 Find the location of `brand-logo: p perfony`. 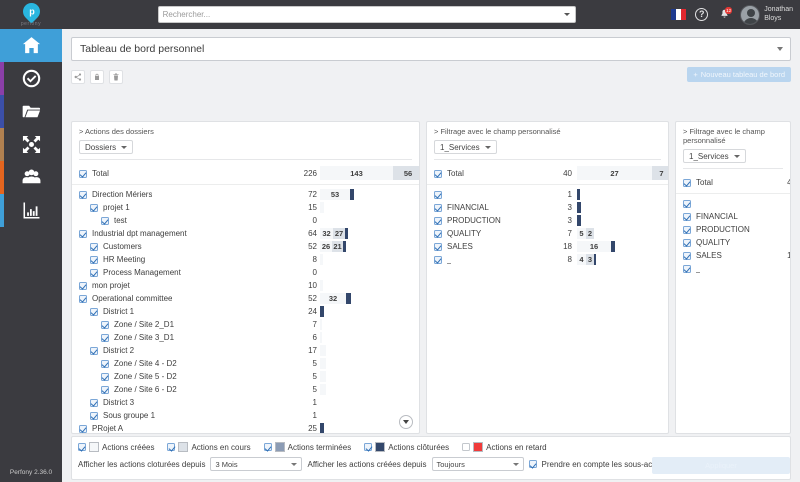

brand-logo: p perfony is located at coordinates (31, 14).